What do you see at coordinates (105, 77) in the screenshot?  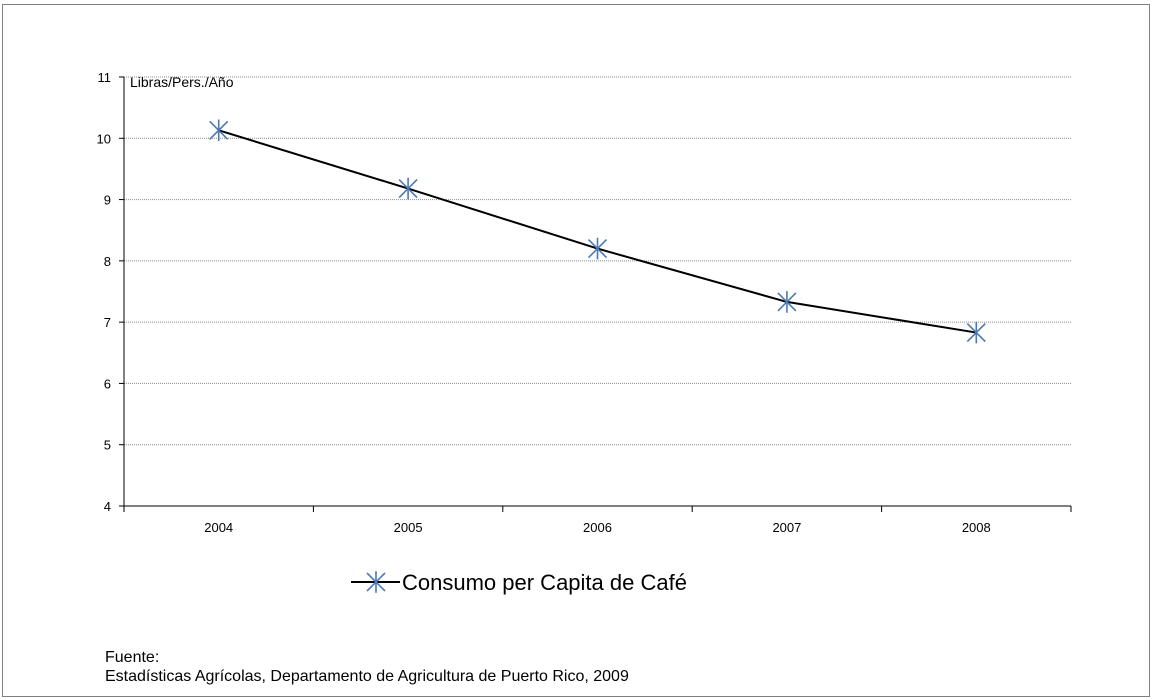 I see `y-tick-label: 11` at bounding box center [105, 77].